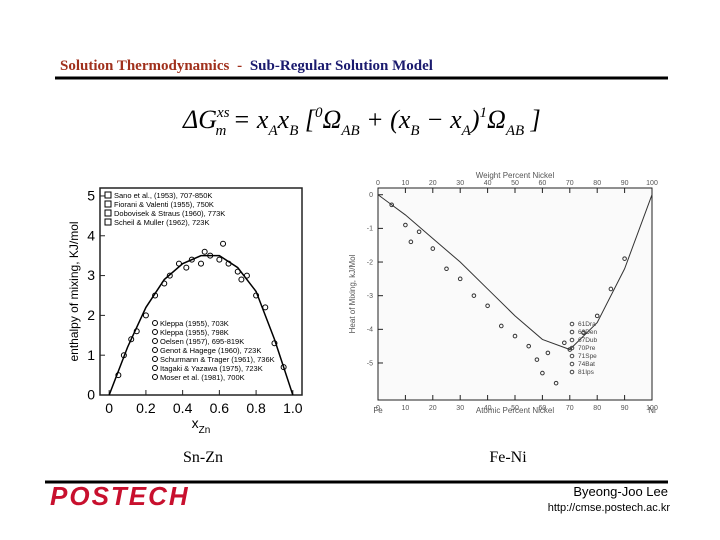 The height and width of the screenshot is (540, 720). I want to click on x-tick-label: 0.4, so click(183, 408).